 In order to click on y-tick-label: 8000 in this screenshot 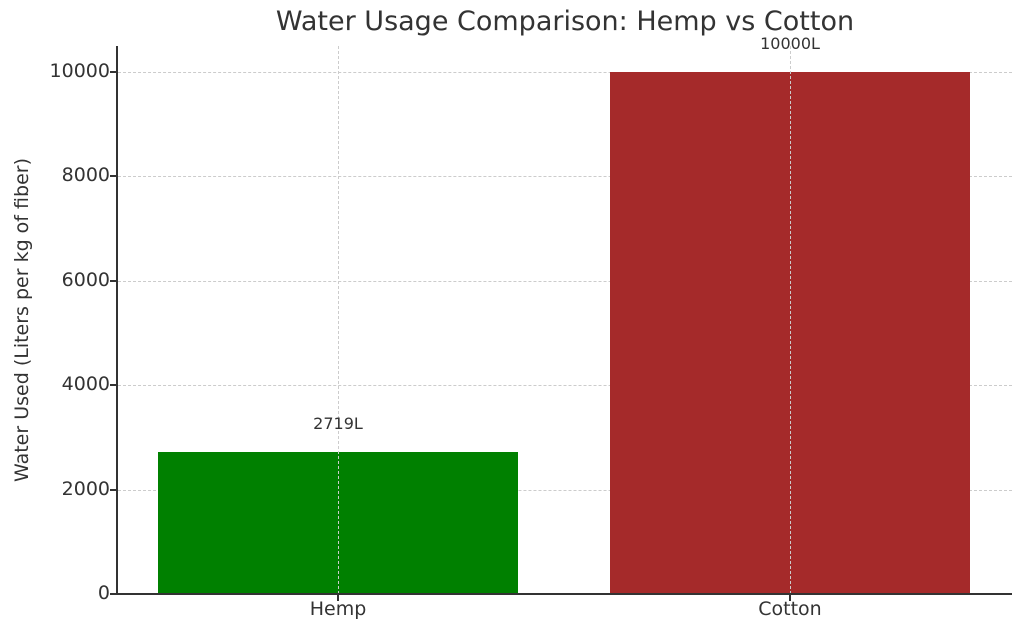, I will do `click(85, 175)`.